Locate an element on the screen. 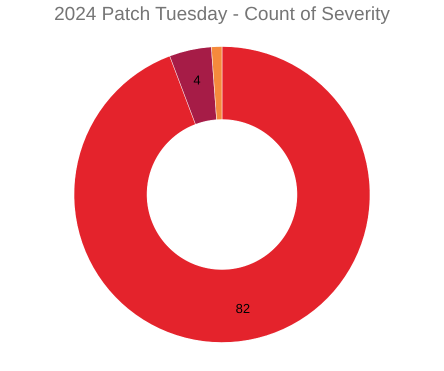 The image size is (444, 371). chart-title: 2024 Patch Tuesday - Count of Severity is located at coordinates (222, 14).